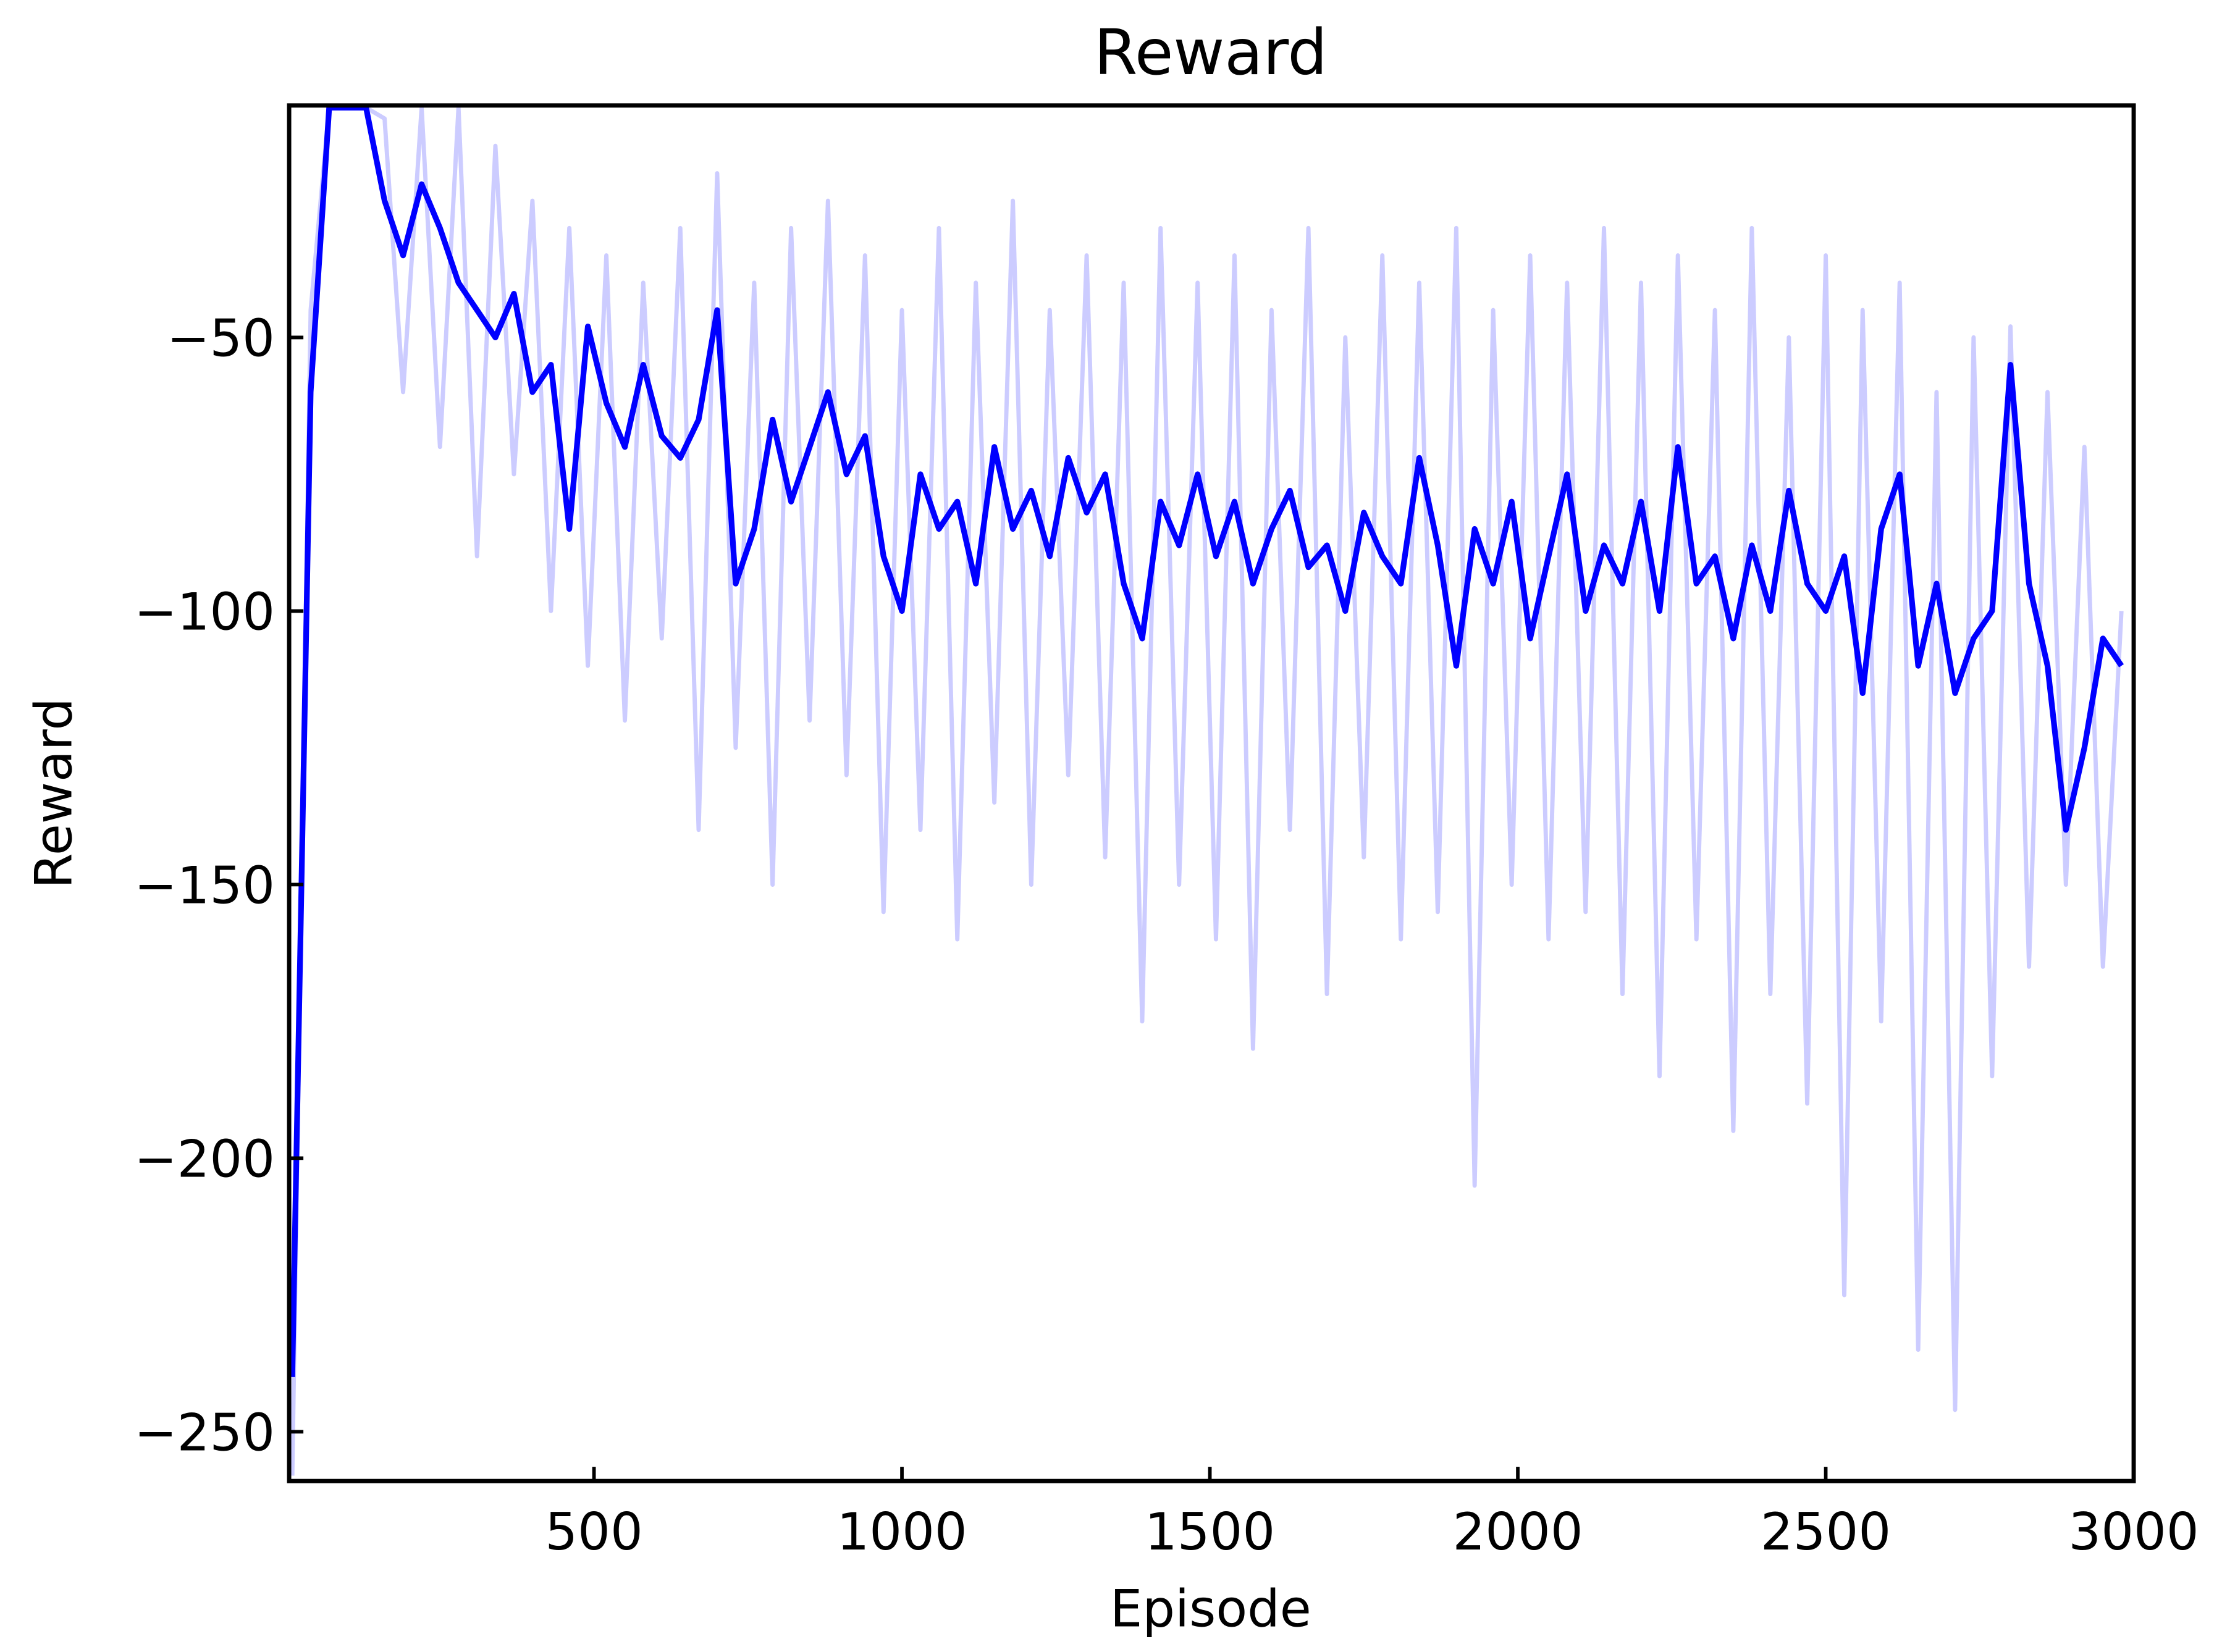  Describe the element at coordinates (204, 885) in the screenshot. I see `y-tick-label: −150` at that location.